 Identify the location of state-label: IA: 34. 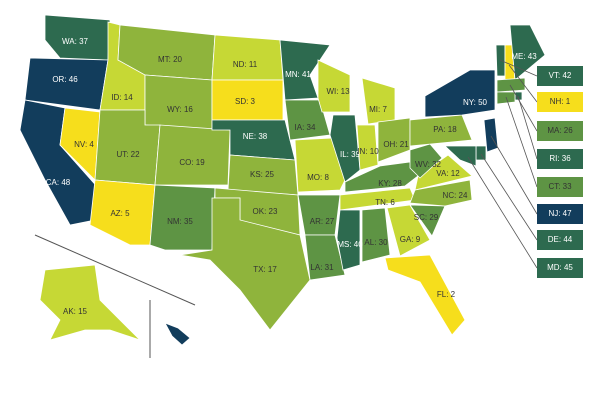
(305, 127).